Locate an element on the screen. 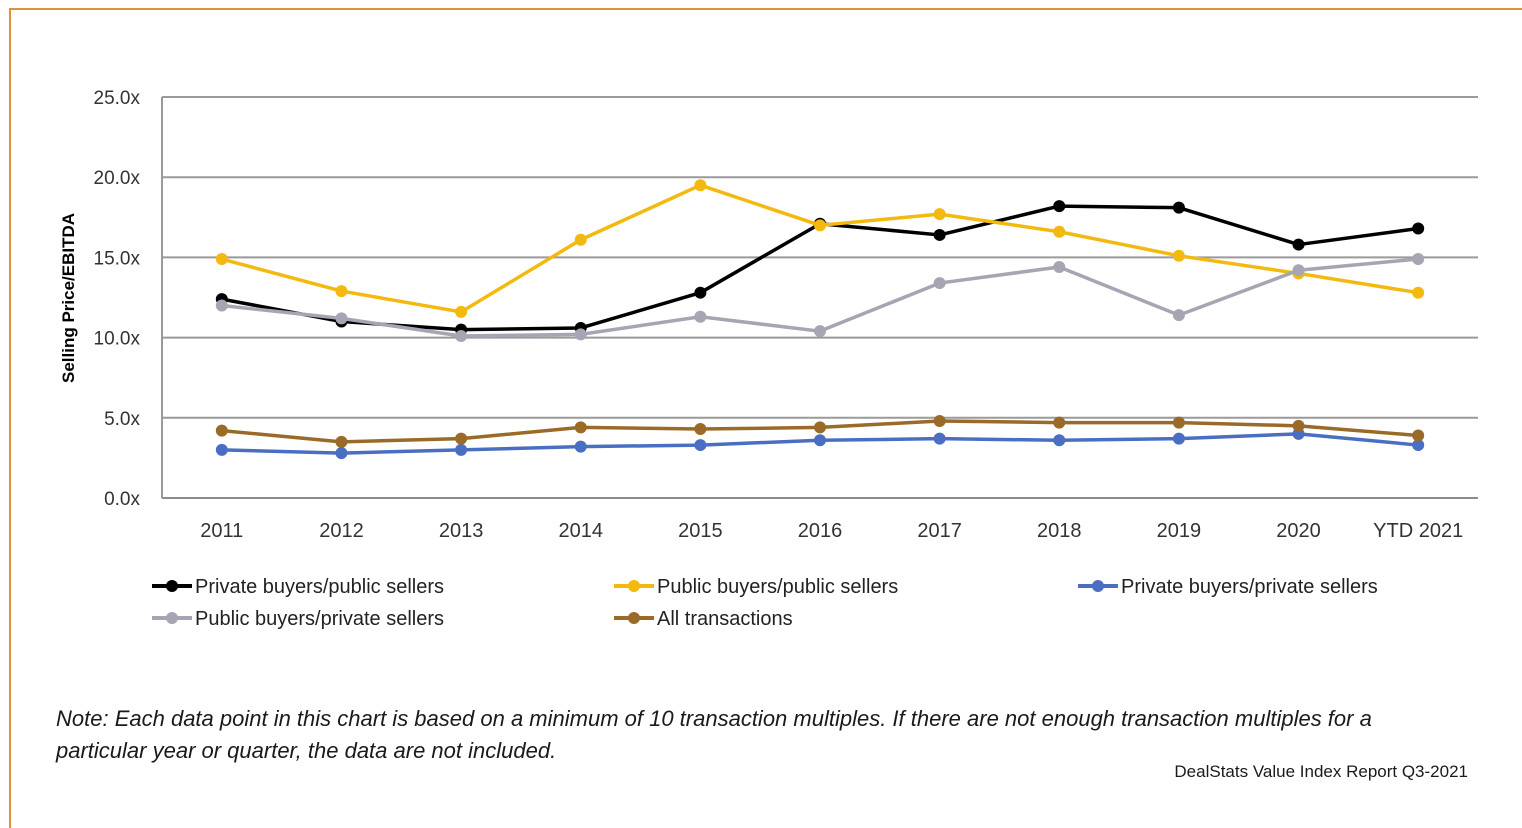  y-tick-label: 10.0x is located at coordinates (117, 339).